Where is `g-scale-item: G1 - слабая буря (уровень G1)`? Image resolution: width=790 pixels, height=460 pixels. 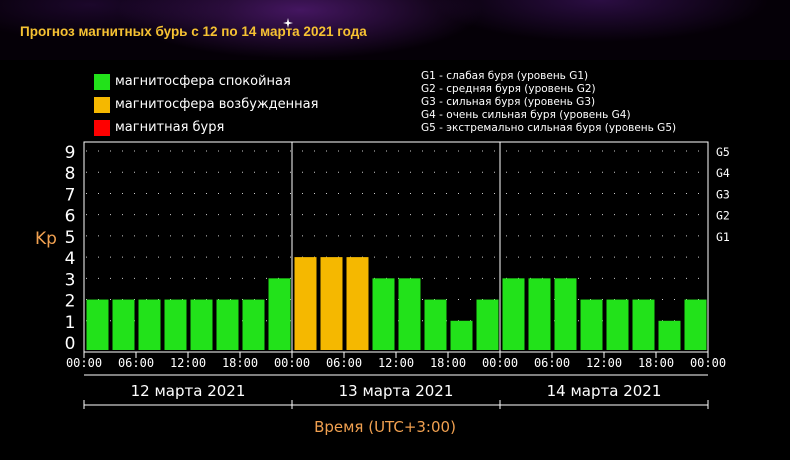
g-scale-item: G1 - слабая буря (уровень G1) is located at coordinates (505, 76).